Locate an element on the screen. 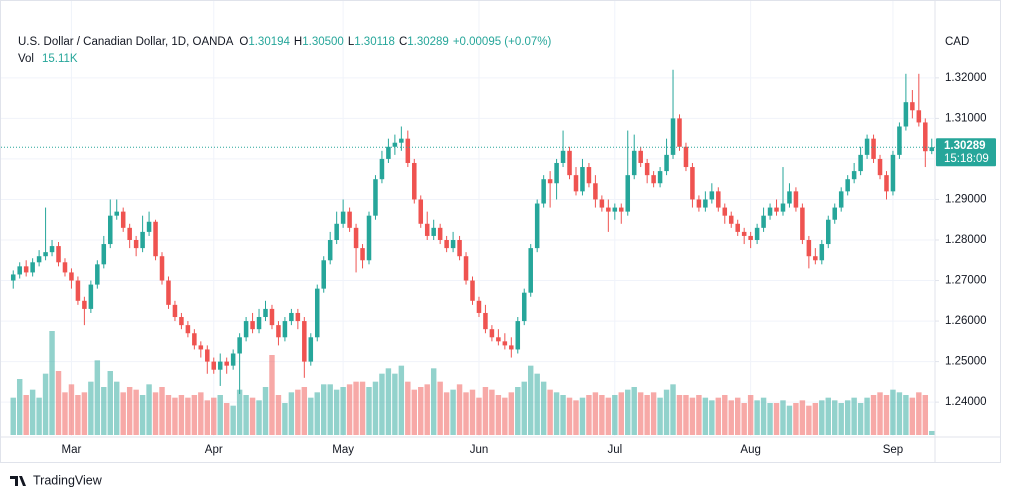  volume-legend: Vol 15.11K is located at coordinates (48, 59).